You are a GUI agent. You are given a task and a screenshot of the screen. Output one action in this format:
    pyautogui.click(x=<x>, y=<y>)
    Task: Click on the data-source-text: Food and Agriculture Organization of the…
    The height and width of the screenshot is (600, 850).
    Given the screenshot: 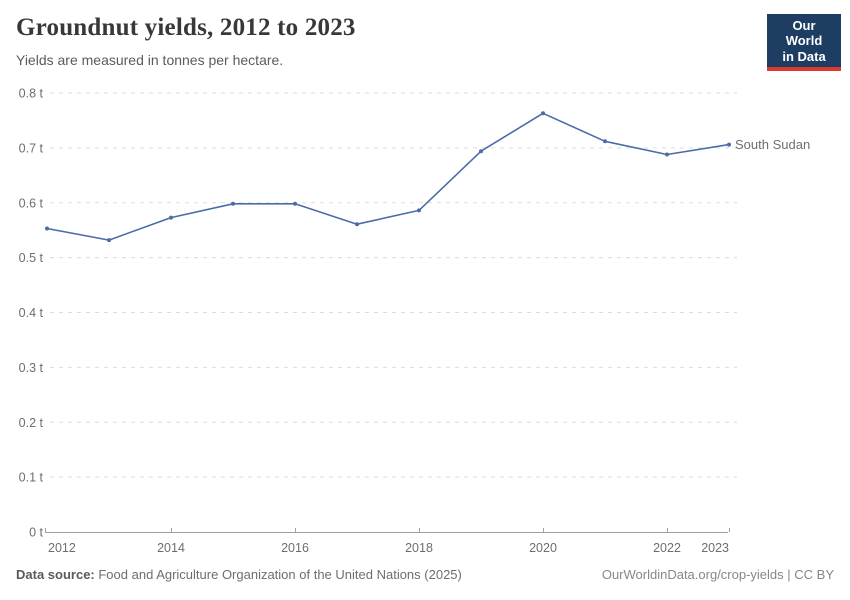 What is the action you would take?
    pyautogui.click(x=278, y=574)
    